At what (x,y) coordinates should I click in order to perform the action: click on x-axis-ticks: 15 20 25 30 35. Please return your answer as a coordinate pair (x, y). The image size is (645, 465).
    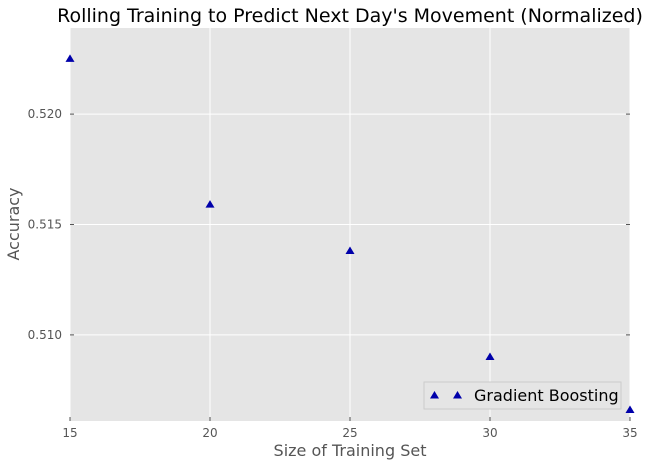
    Looking at the image, I should click on (350, 428).